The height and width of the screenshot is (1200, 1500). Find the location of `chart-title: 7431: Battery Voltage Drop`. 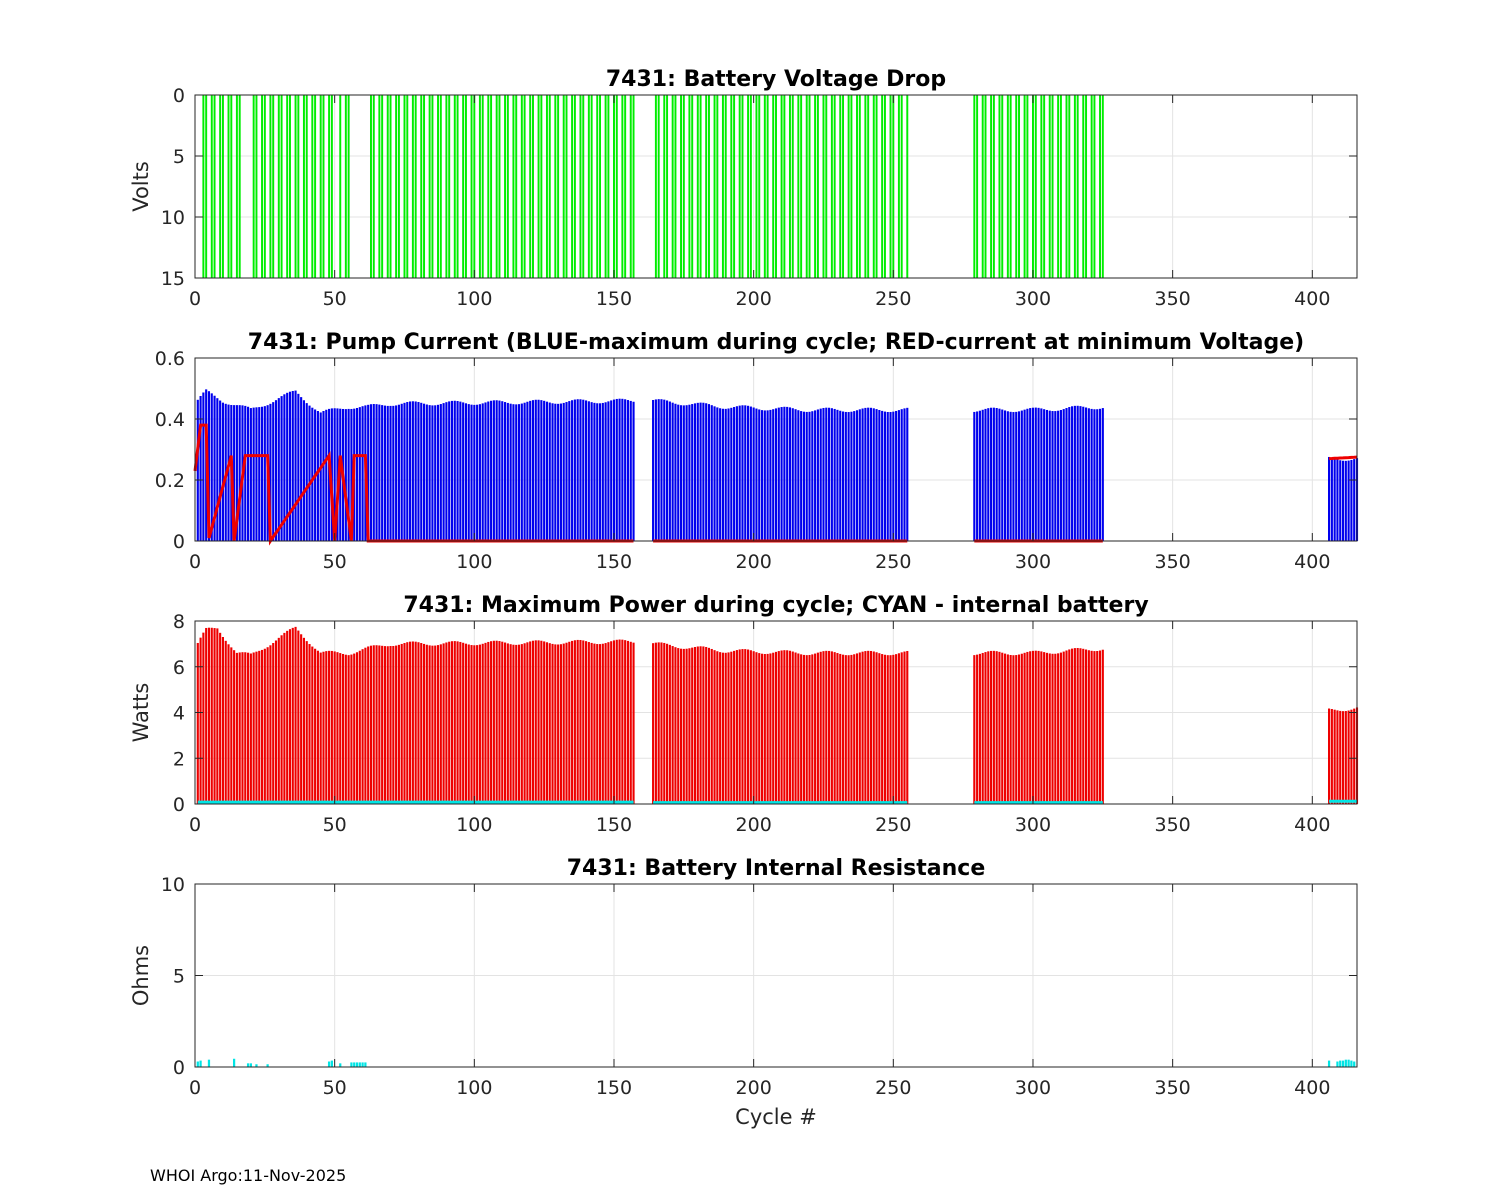

chart-title: 7431: Battery Voltage Drop is located at coordinates (776, 79).